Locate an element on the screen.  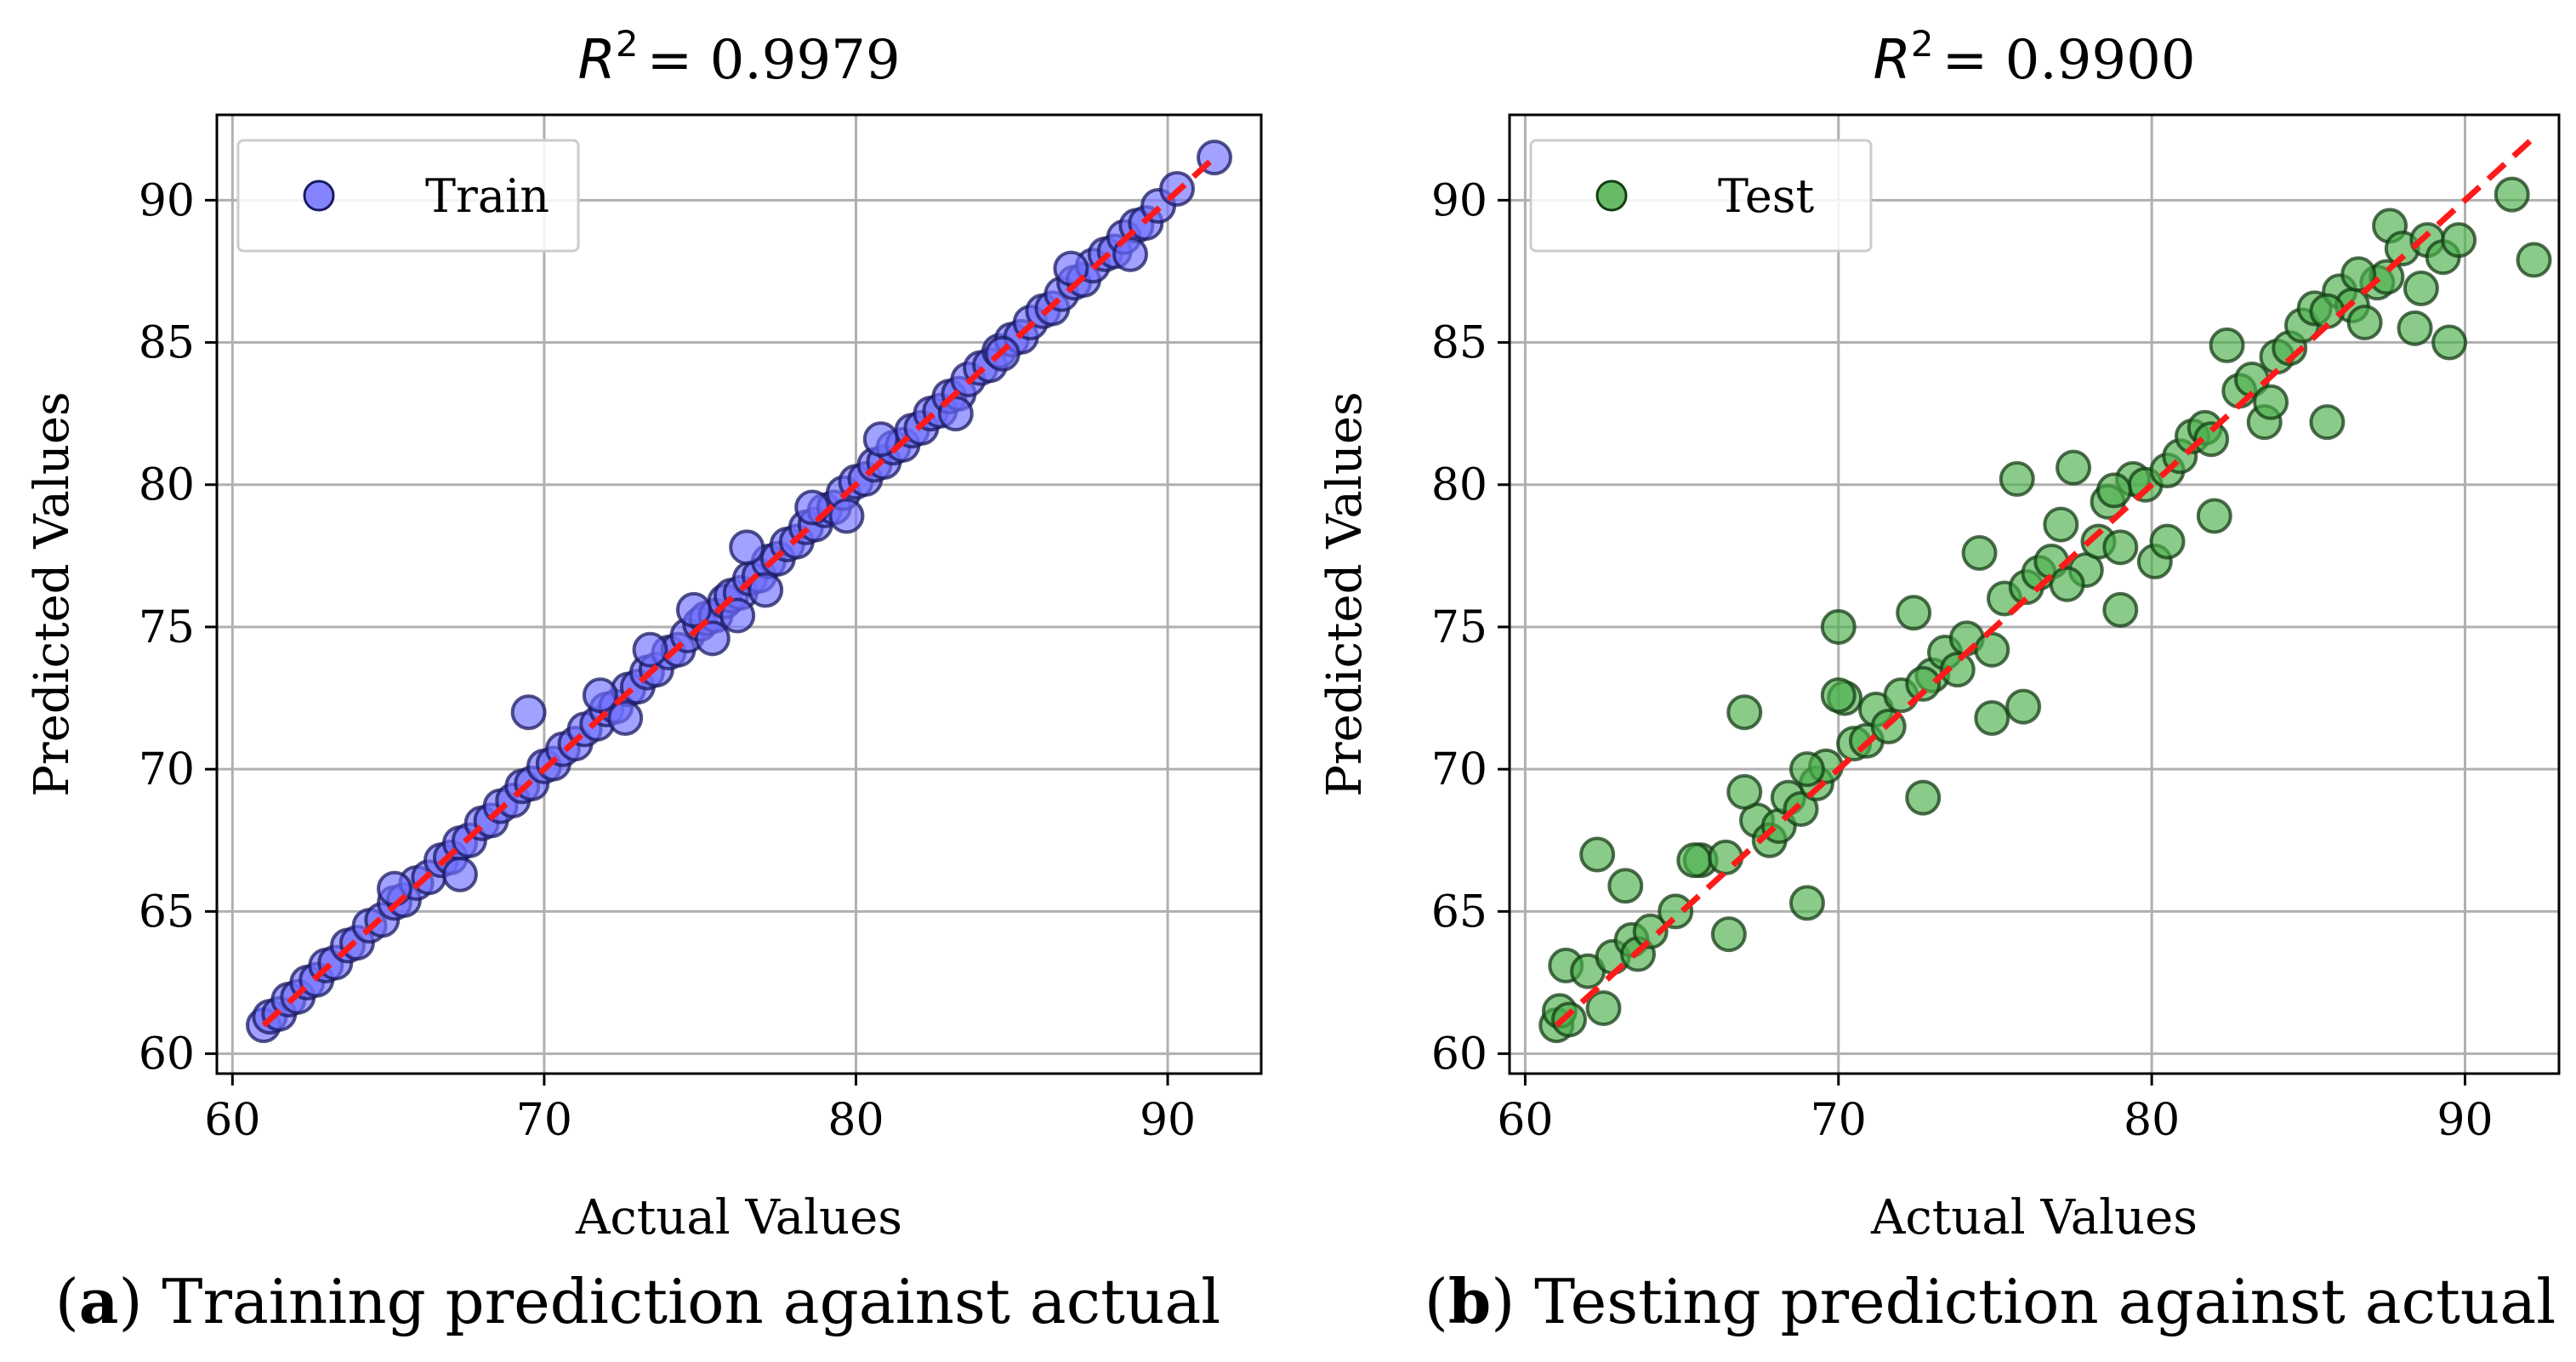
chart-title: R2 = 0.9900 is located at coordinates (2034, 57).